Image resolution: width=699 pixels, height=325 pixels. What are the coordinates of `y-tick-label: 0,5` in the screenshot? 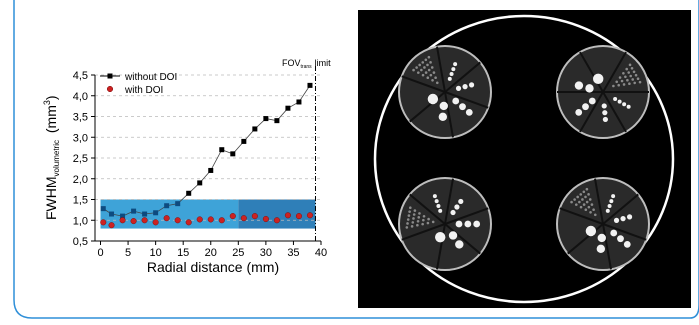 It's located at (80, 242).